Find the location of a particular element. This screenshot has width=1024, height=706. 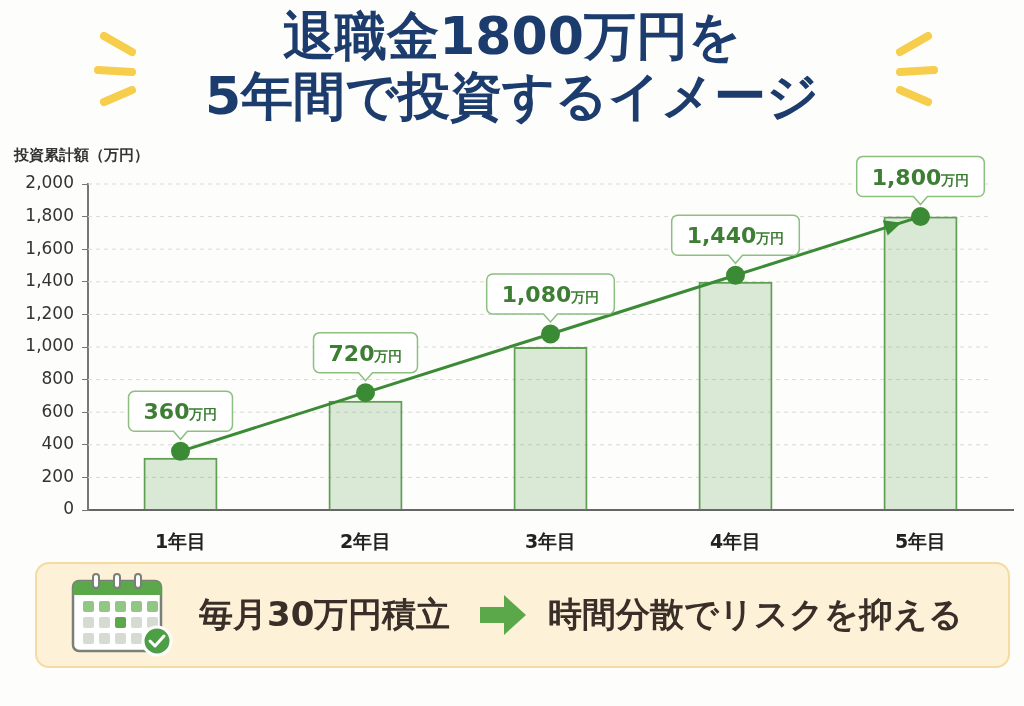

y-tick-label: 1,400 is located at coordinates (49, 280).